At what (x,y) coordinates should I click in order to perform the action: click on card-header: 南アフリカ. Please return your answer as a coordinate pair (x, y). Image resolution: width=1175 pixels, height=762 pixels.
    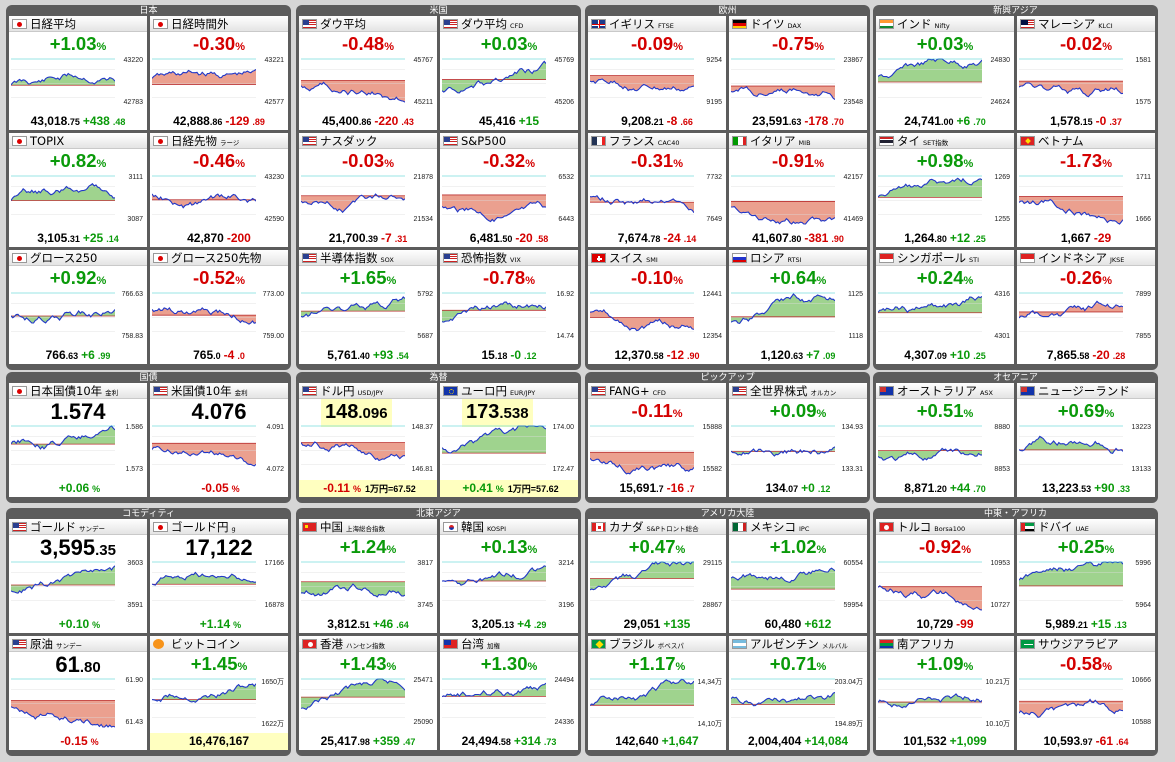
    Looking at the image, I should click on (945, 644).